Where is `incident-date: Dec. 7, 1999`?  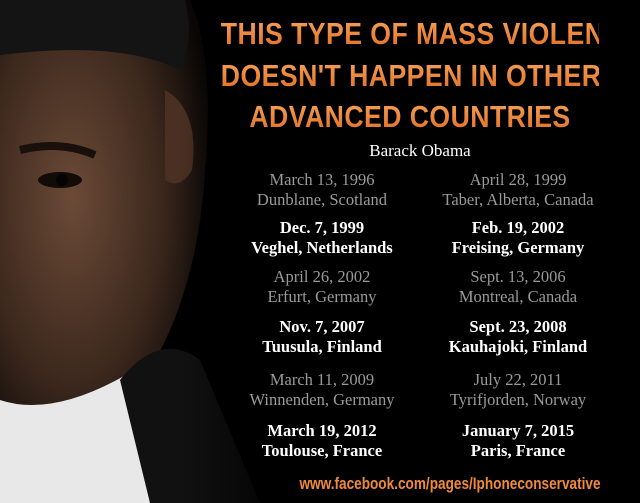
incident-date: Dec. 7, 1999 is located at coordinates (322, 227).